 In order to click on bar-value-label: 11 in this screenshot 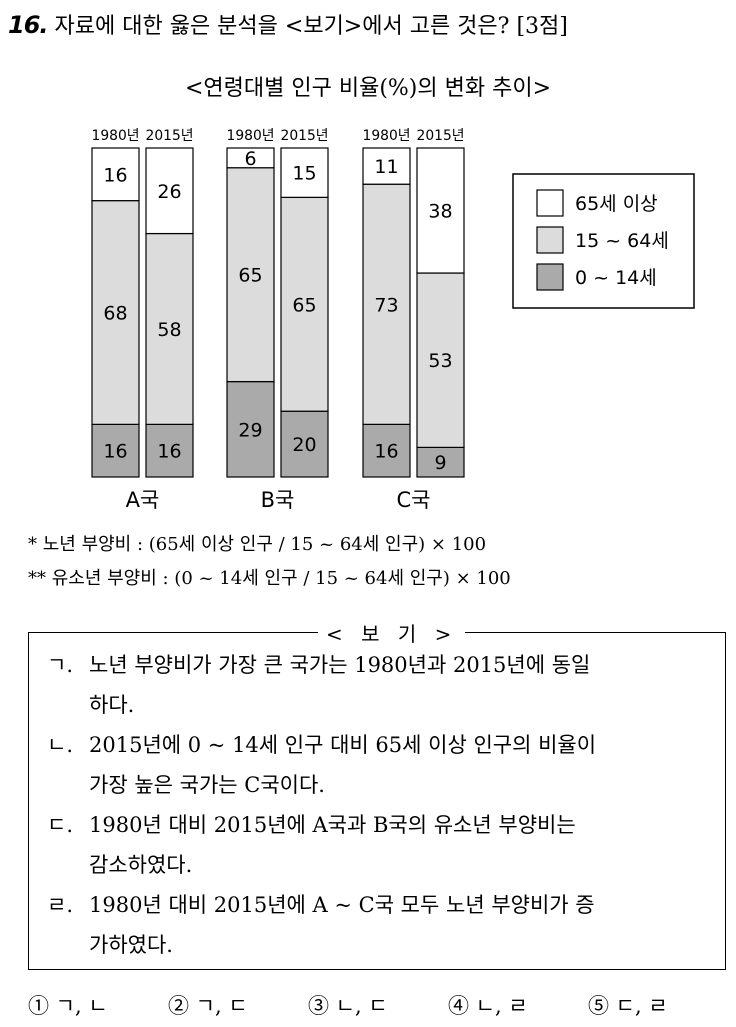, I will do `click(386, 167)`.